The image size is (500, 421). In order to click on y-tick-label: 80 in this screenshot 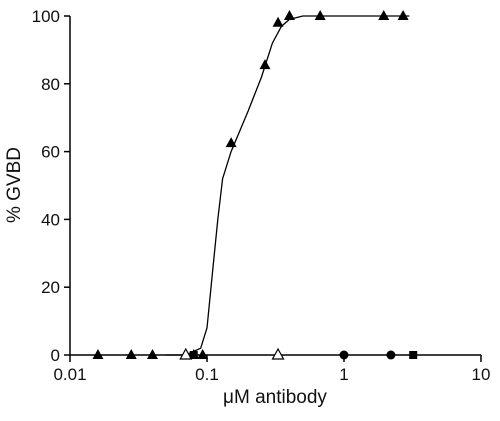, I will do `click(50, 84)`.